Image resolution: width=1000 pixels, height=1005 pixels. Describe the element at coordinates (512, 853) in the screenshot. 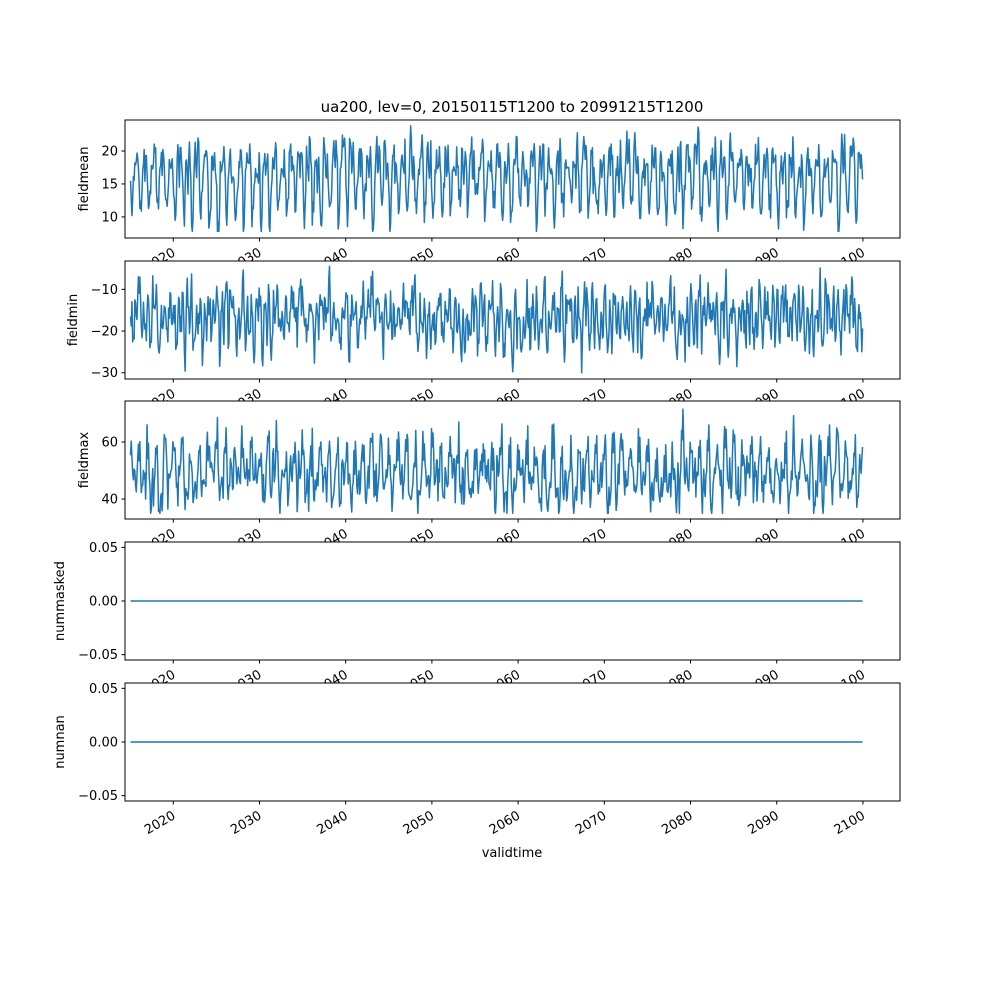

I see `xlabel: validtime` at that location.